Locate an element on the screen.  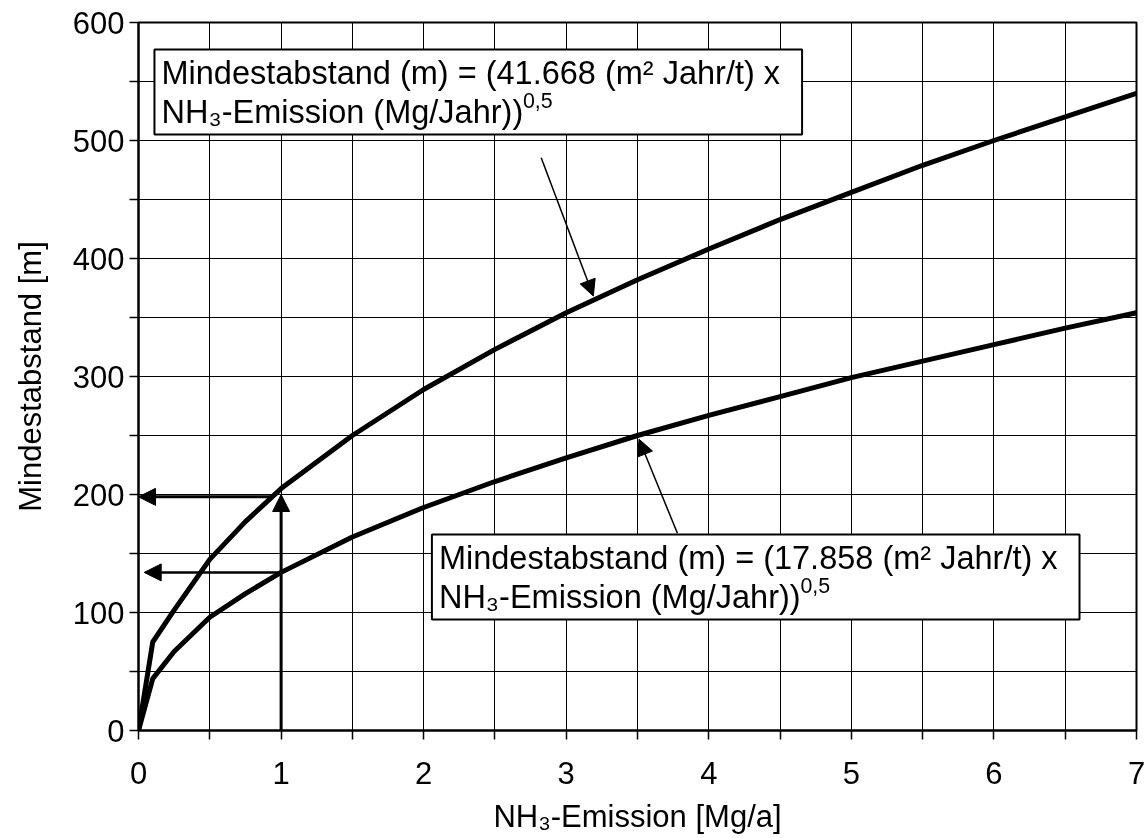
y-tick-label: 500 is located at coordinates (98, 141).